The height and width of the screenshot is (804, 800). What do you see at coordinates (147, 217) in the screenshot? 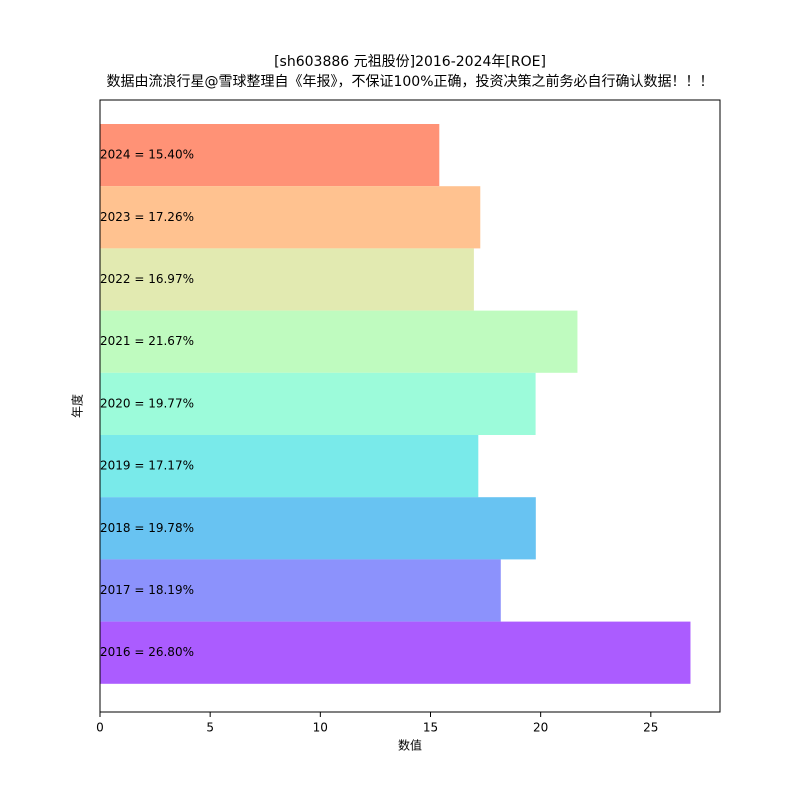
I see `value-label: 2023 = 17.26%` at bounding box center [147, 217].